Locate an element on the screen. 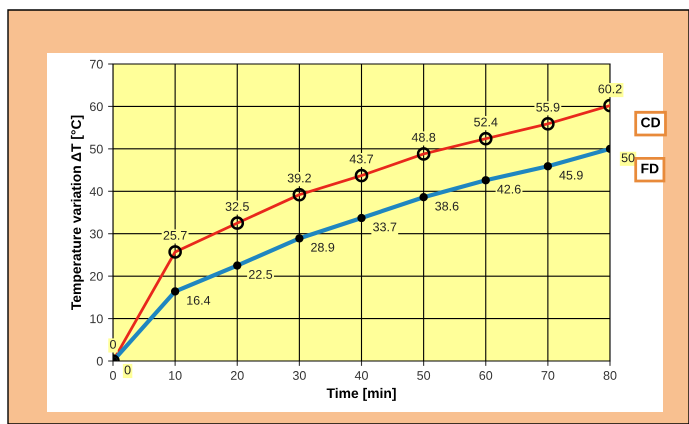  x-tick-label: 10 is located at coordinates (175, 375).